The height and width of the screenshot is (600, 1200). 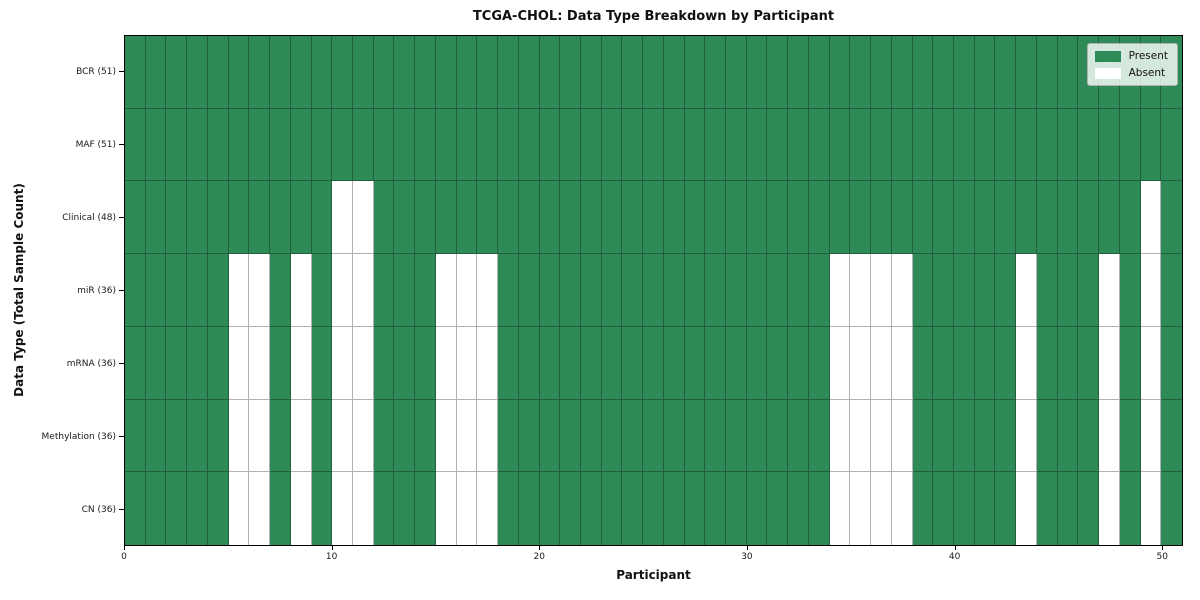 I want to click on legend-swatch-absent, so click(x=1107, y=73).